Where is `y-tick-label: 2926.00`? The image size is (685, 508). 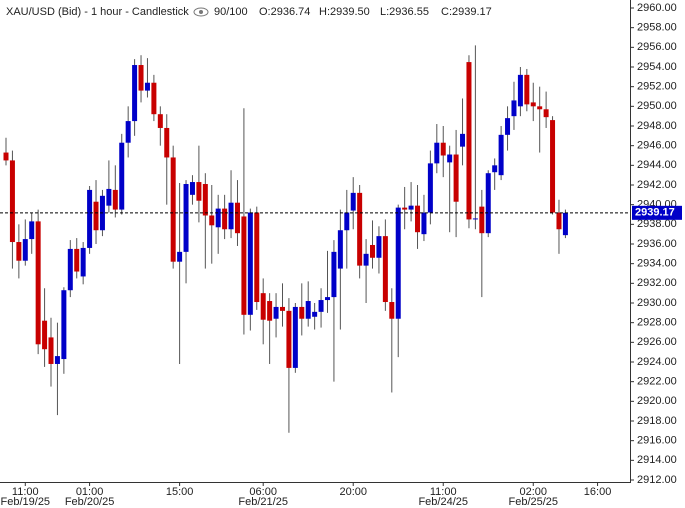 y-tick-label: 2926.00 is located at coordinates (657, 342).